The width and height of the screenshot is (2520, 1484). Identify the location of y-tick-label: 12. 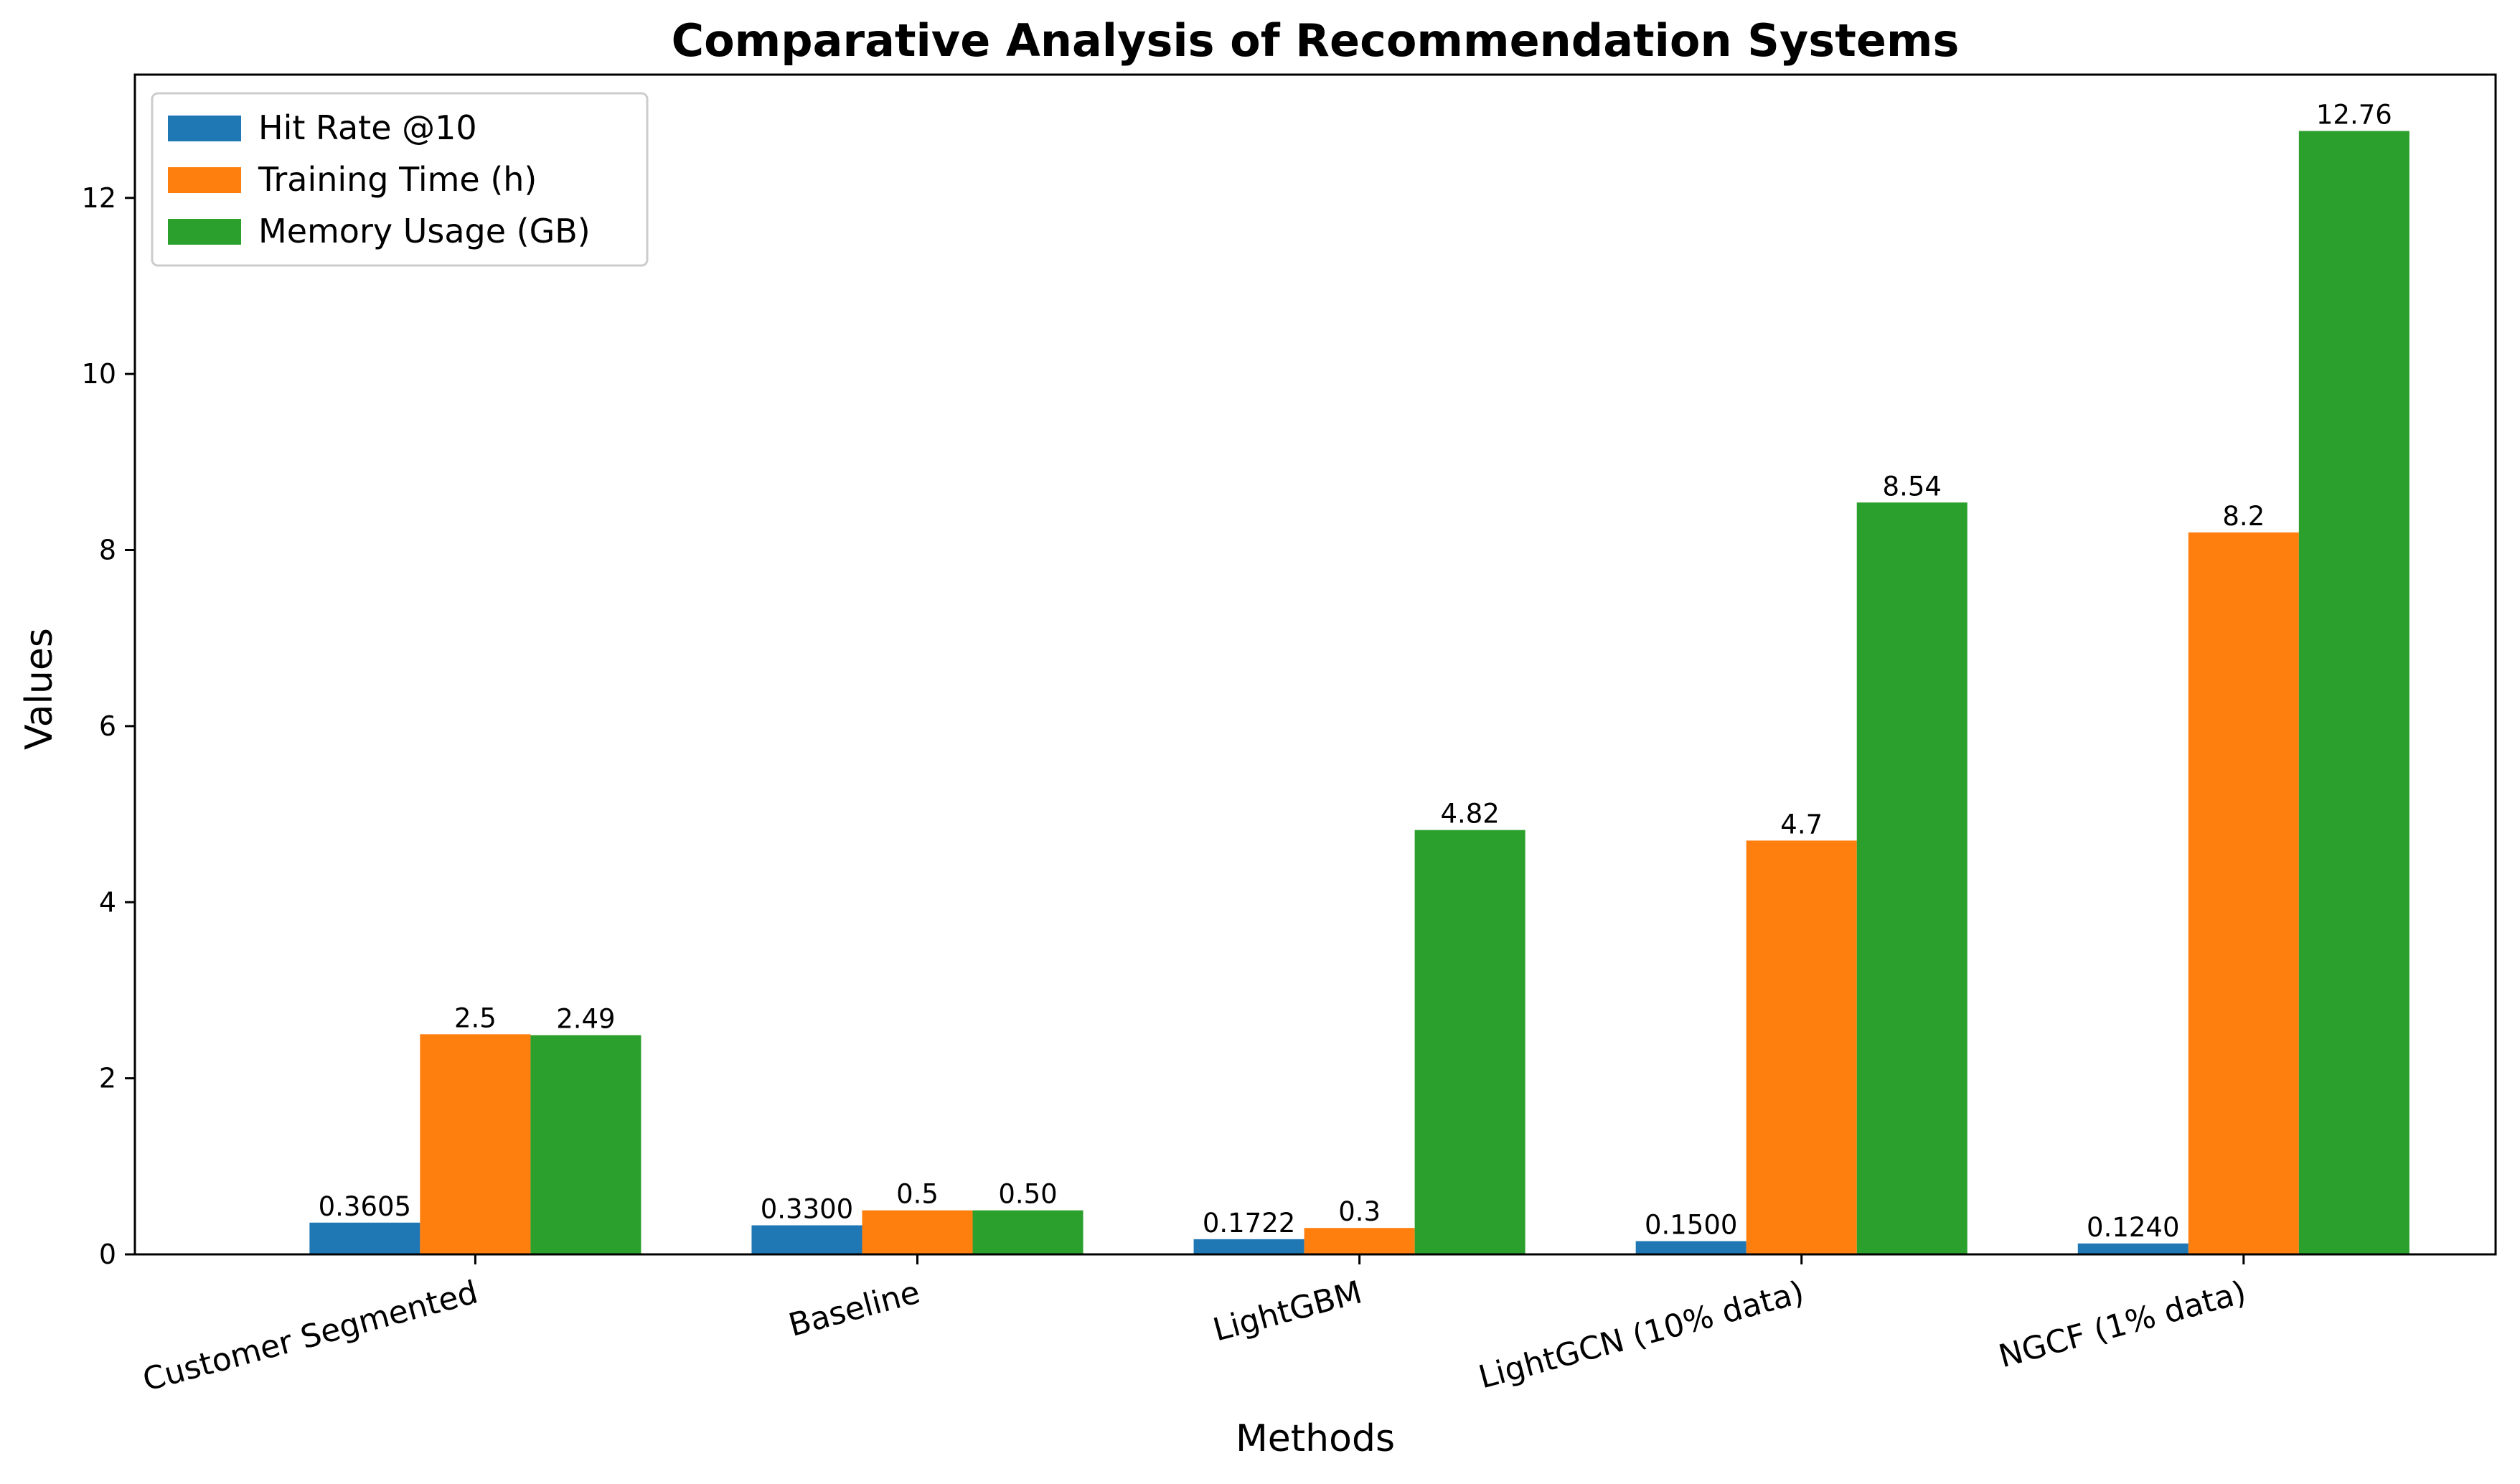
(99, 198).